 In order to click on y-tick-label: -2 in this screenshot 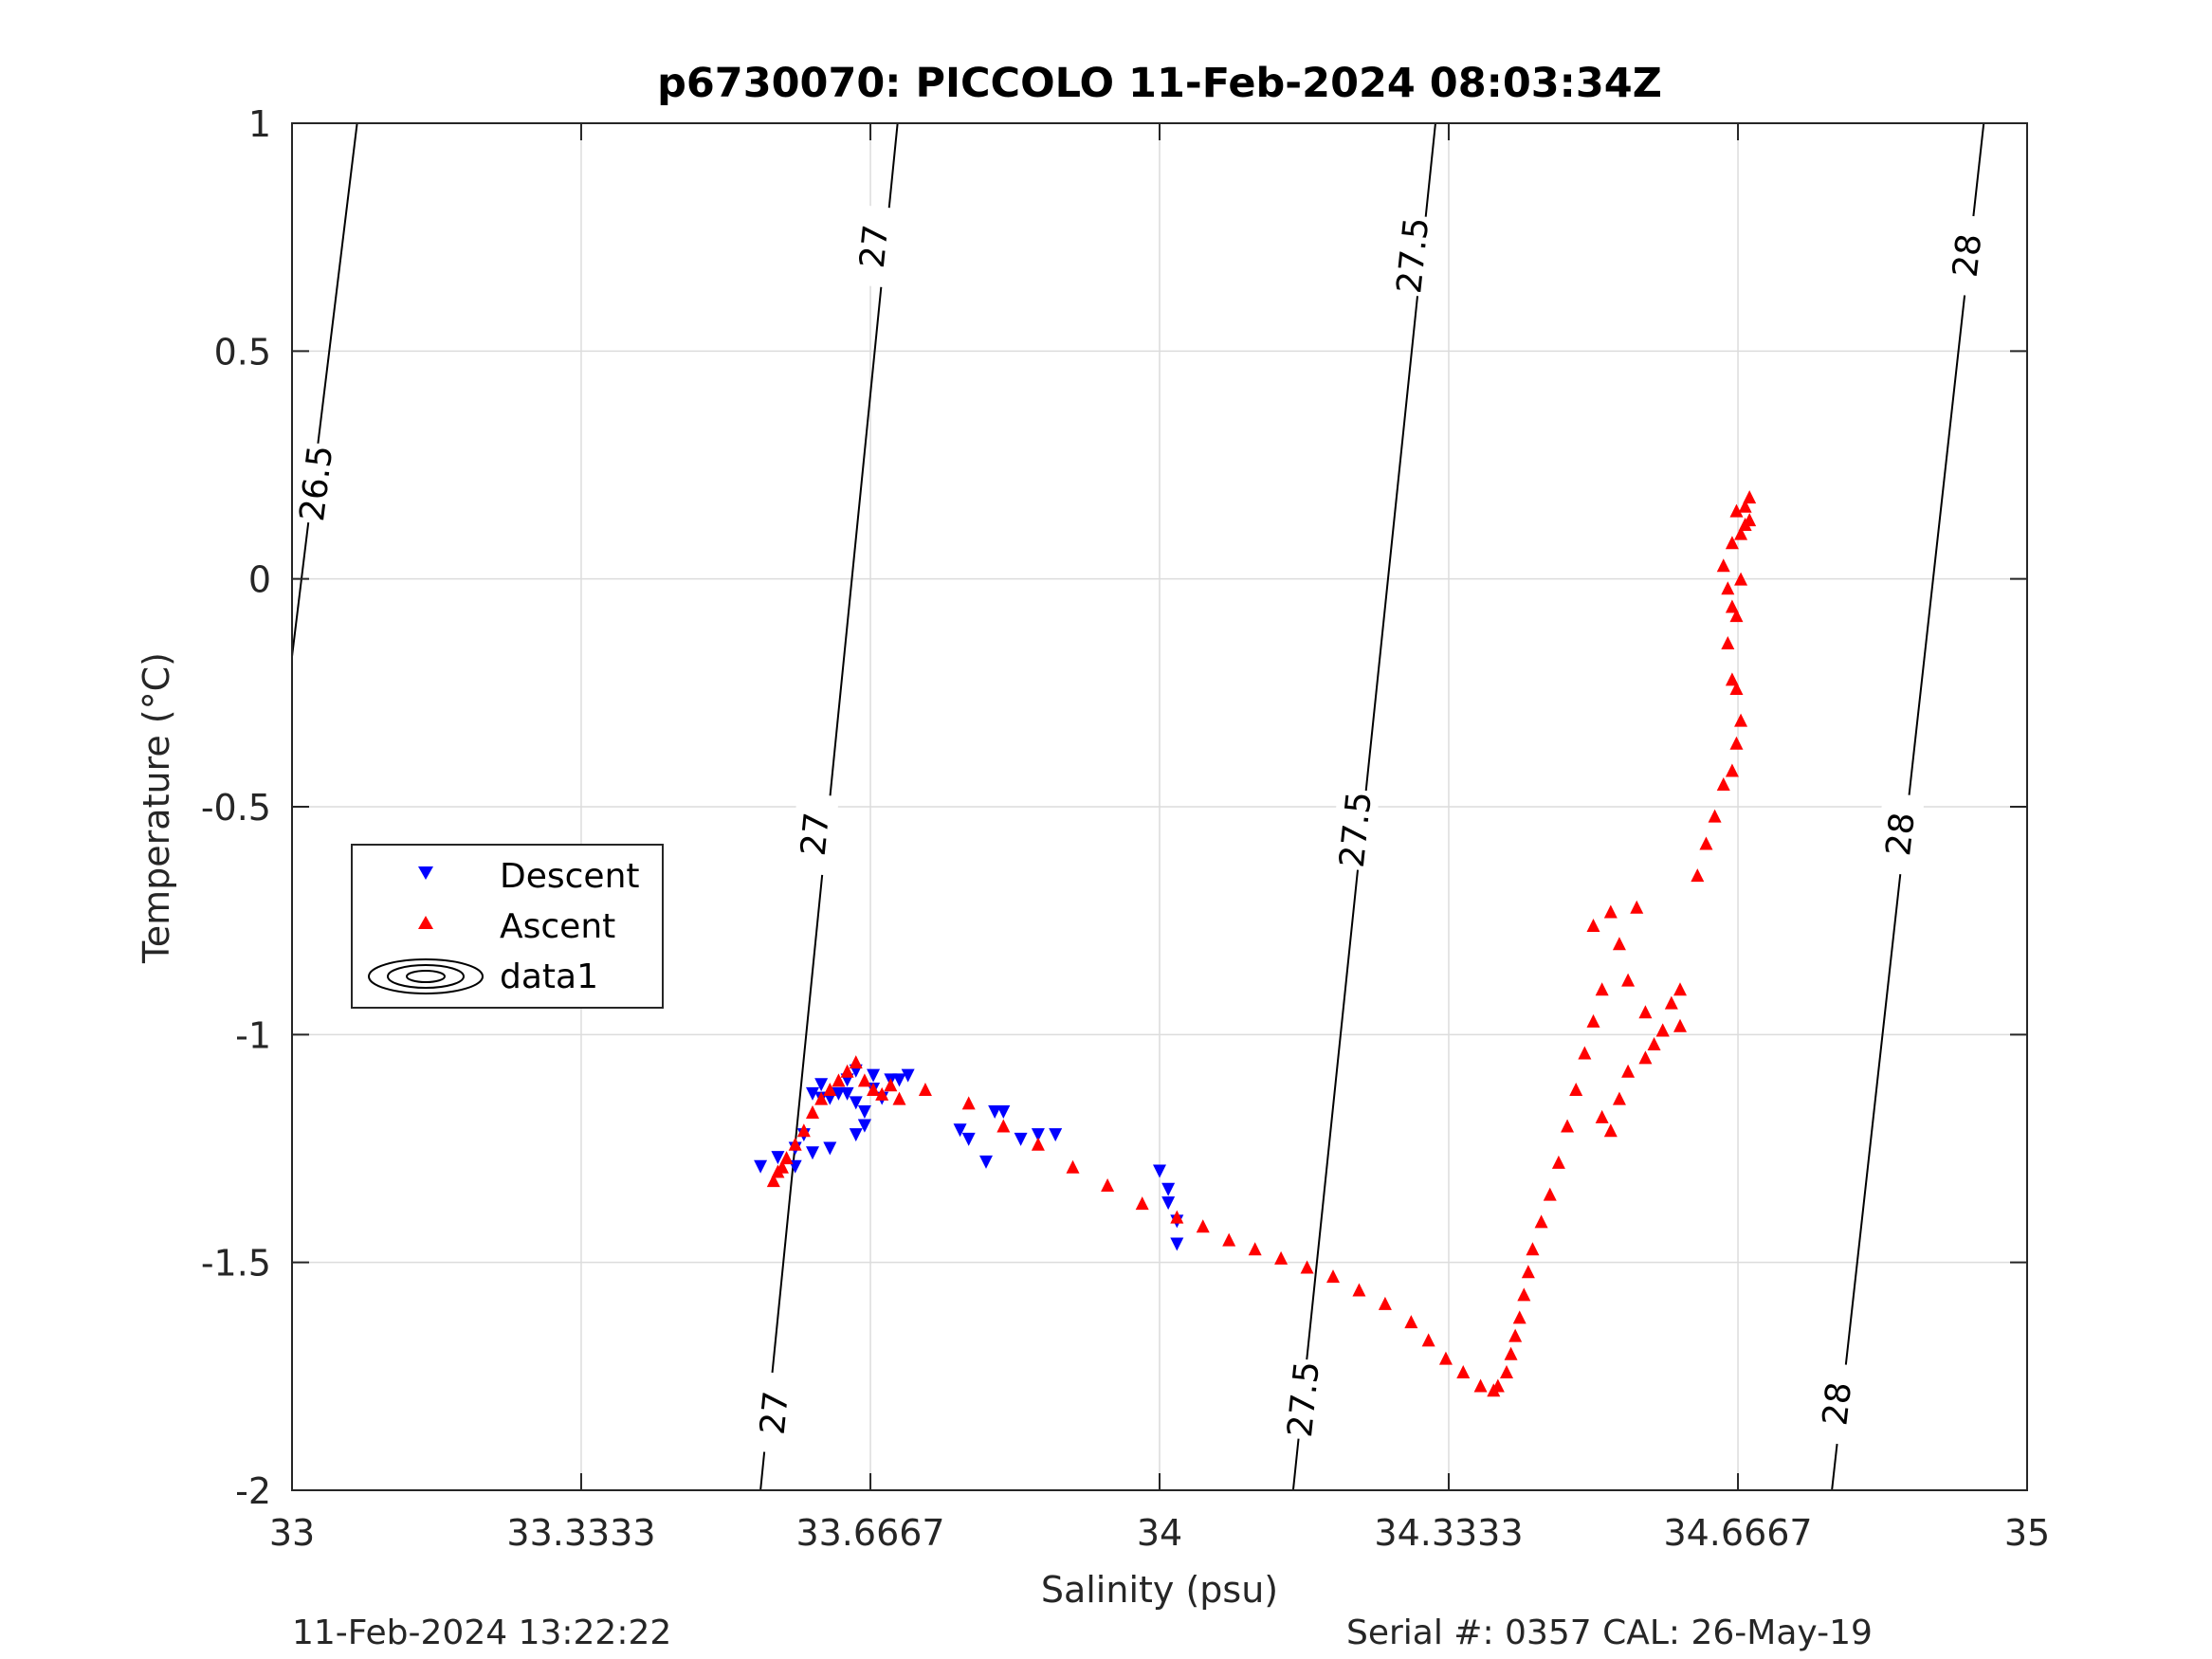, I will do `click(253, 1491)`.